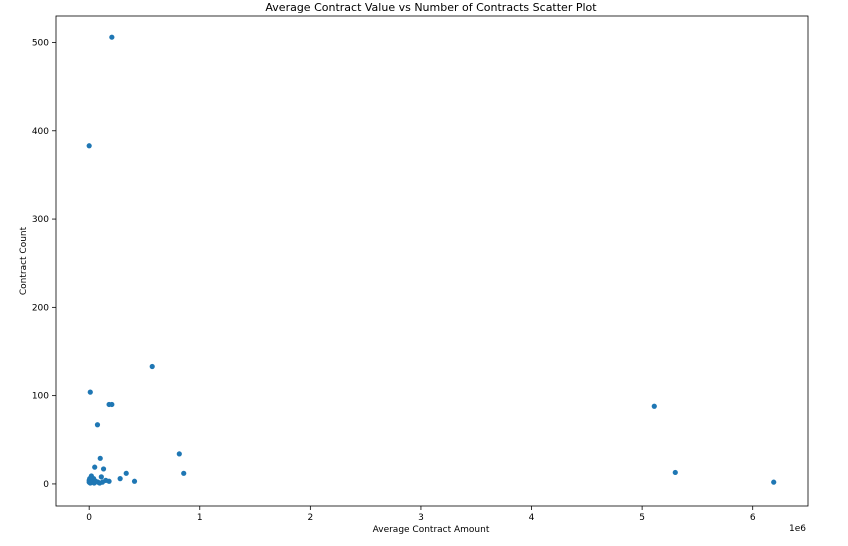  What do you see at coordinates (44, 264) in the screenshot?
I see `y-axis: 0 100 200 300 400 500` at bounding box center [44, 264].